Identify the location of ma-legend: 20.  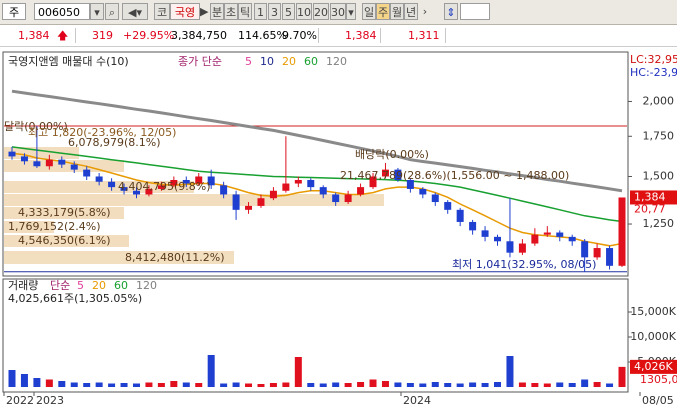
(289, 61).